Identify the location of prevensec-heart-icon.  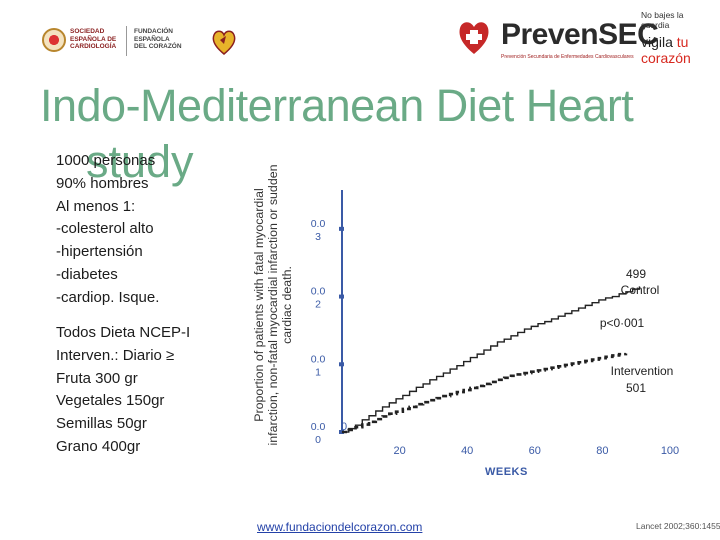
(474, 38).